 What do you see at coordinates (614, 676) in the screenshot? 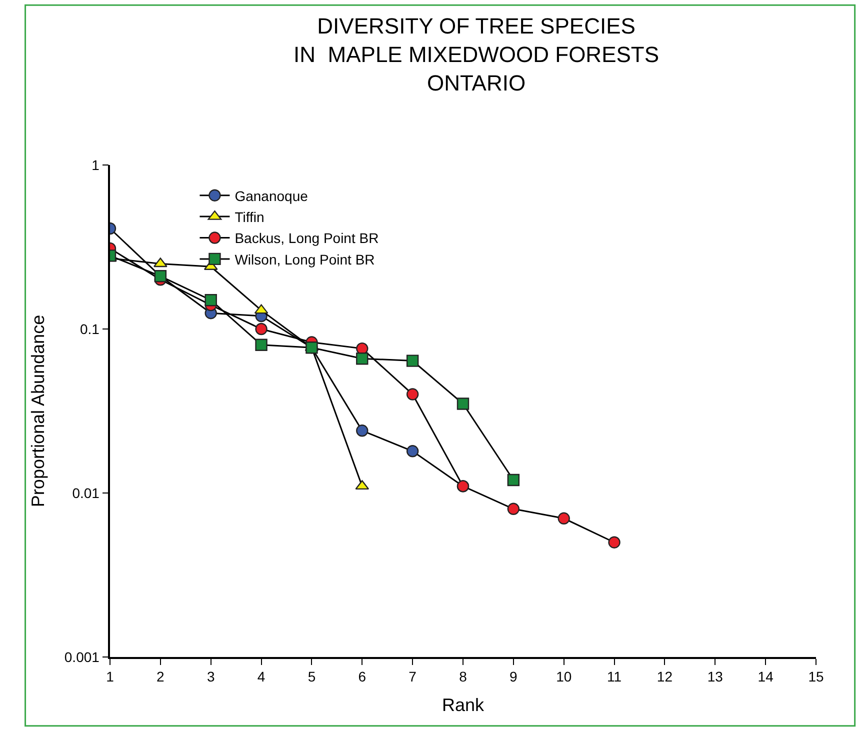
I see `x-tick-label: 11` at bounding box center [614, 676].